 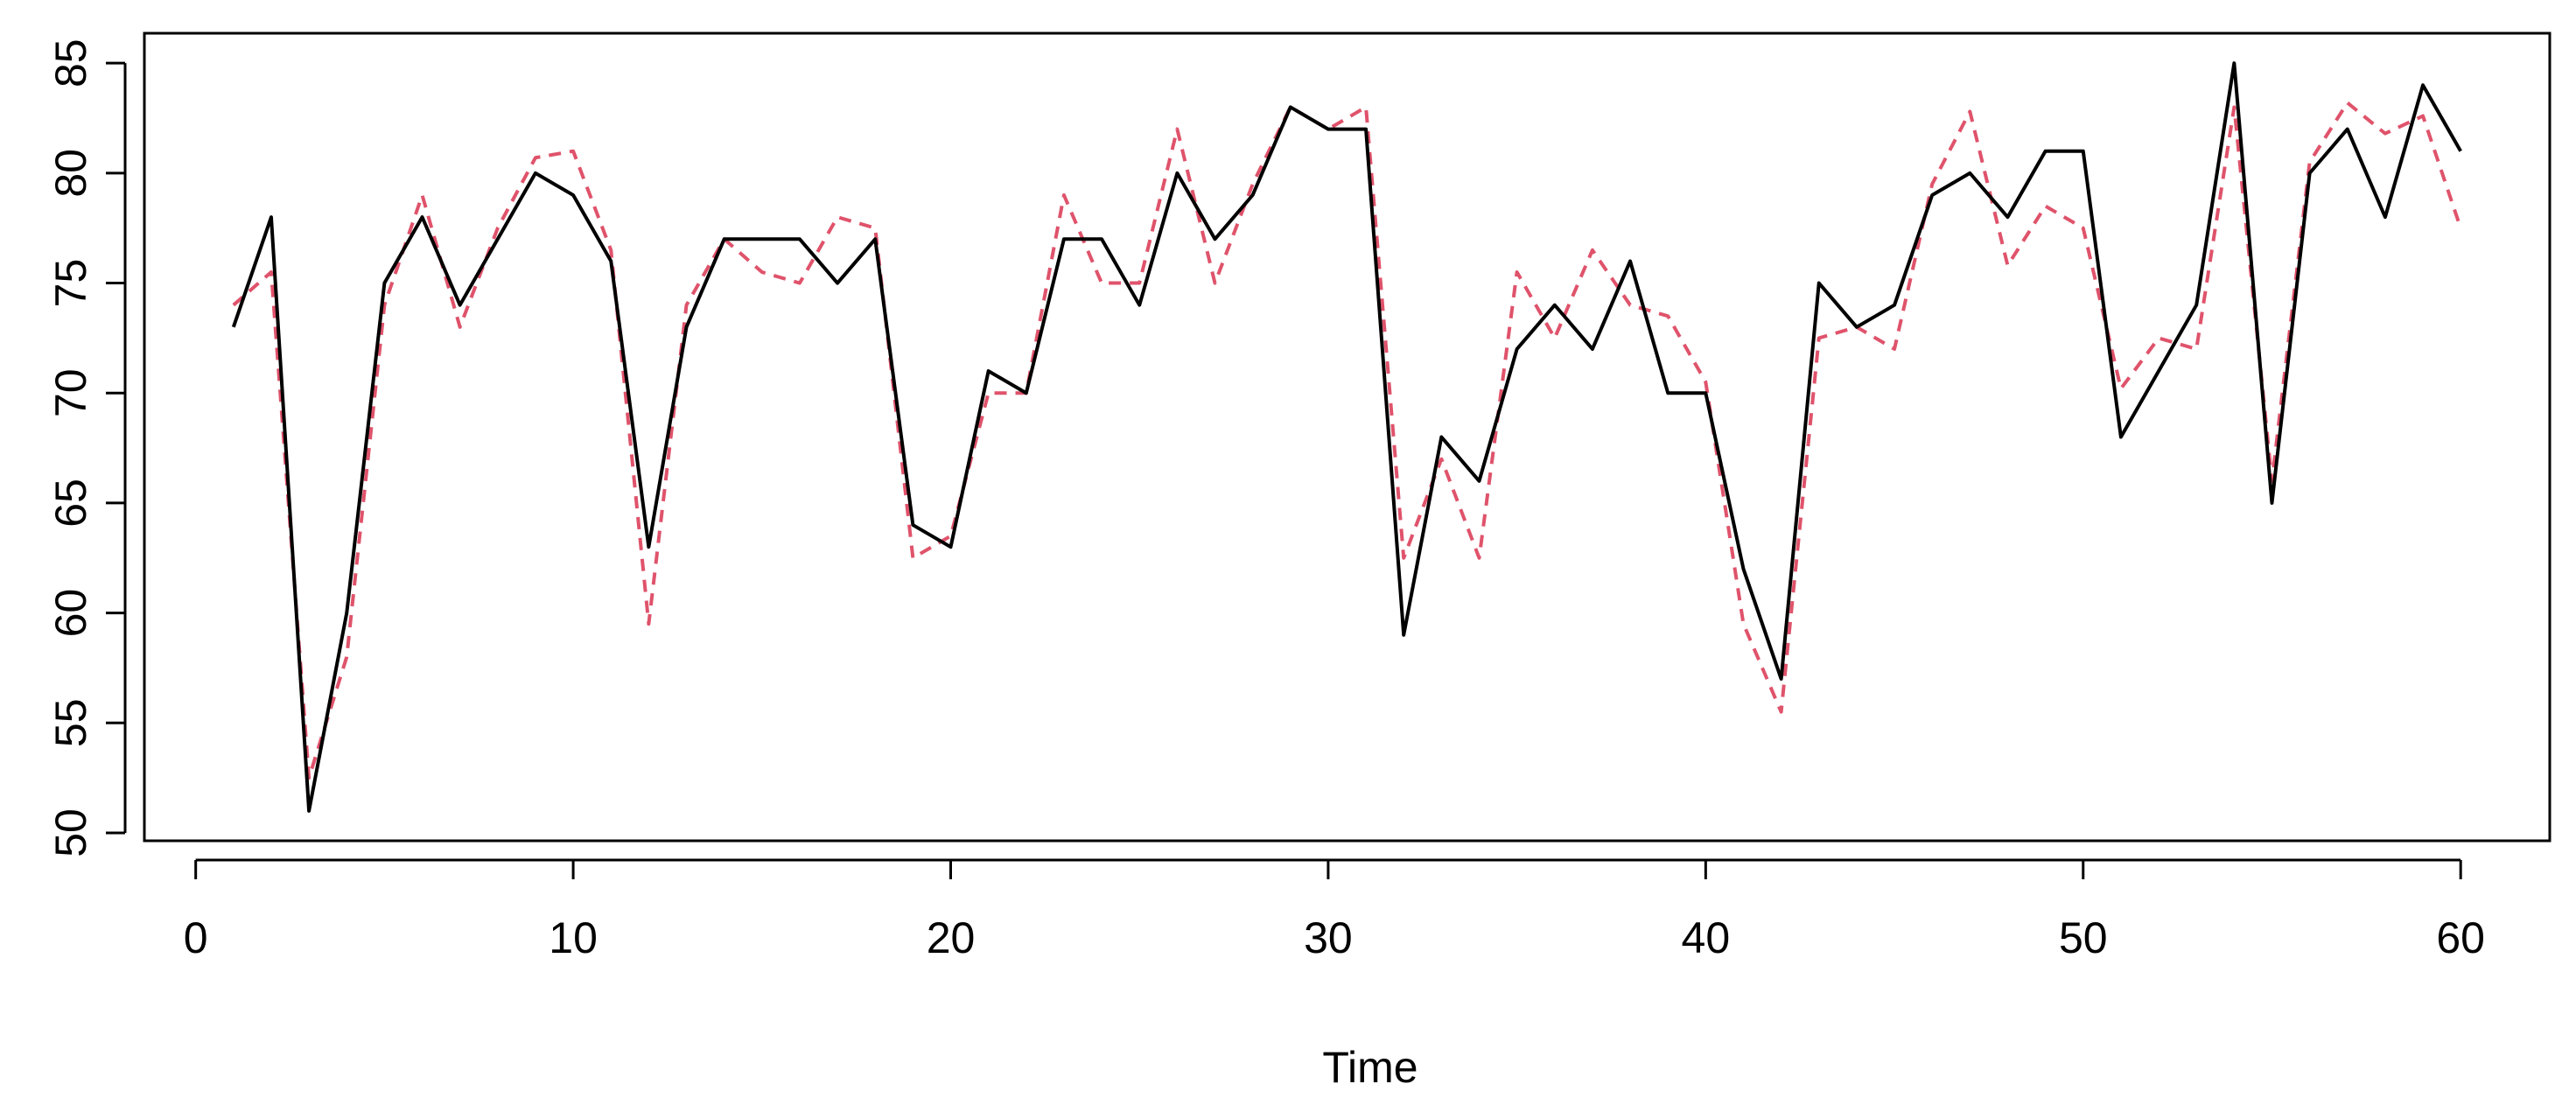 I want to click on x-tick-label: 30, so click(x=1328, y=937).